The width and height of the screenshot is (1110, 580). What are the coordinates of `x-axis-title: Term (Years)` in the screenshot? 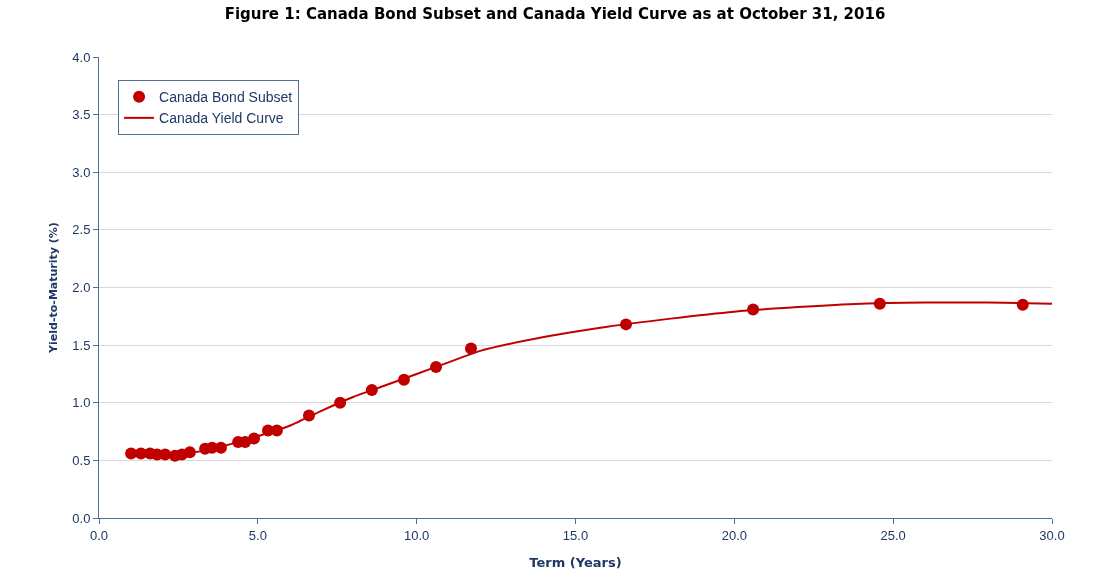 It's located at (575, 562).